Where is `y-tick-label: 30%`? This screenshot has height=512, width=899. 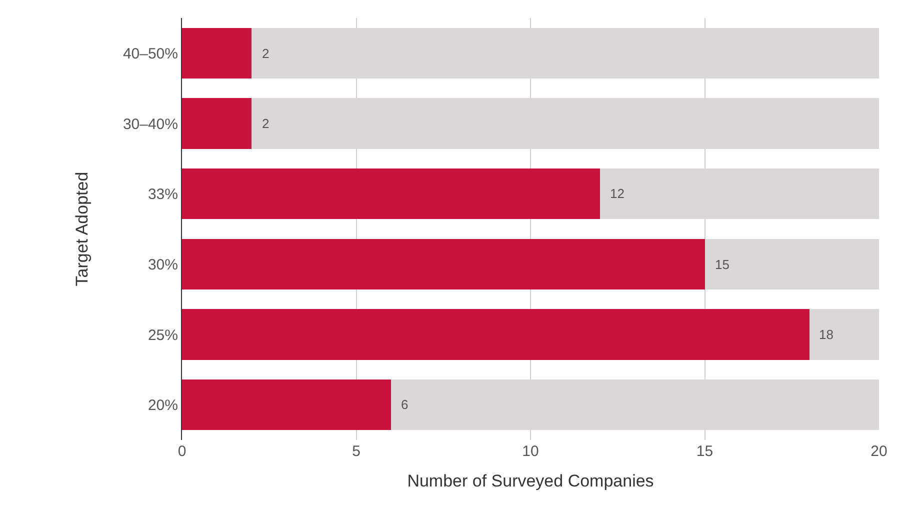
y-tick-label: 30% is located at coordinates (163, 265).